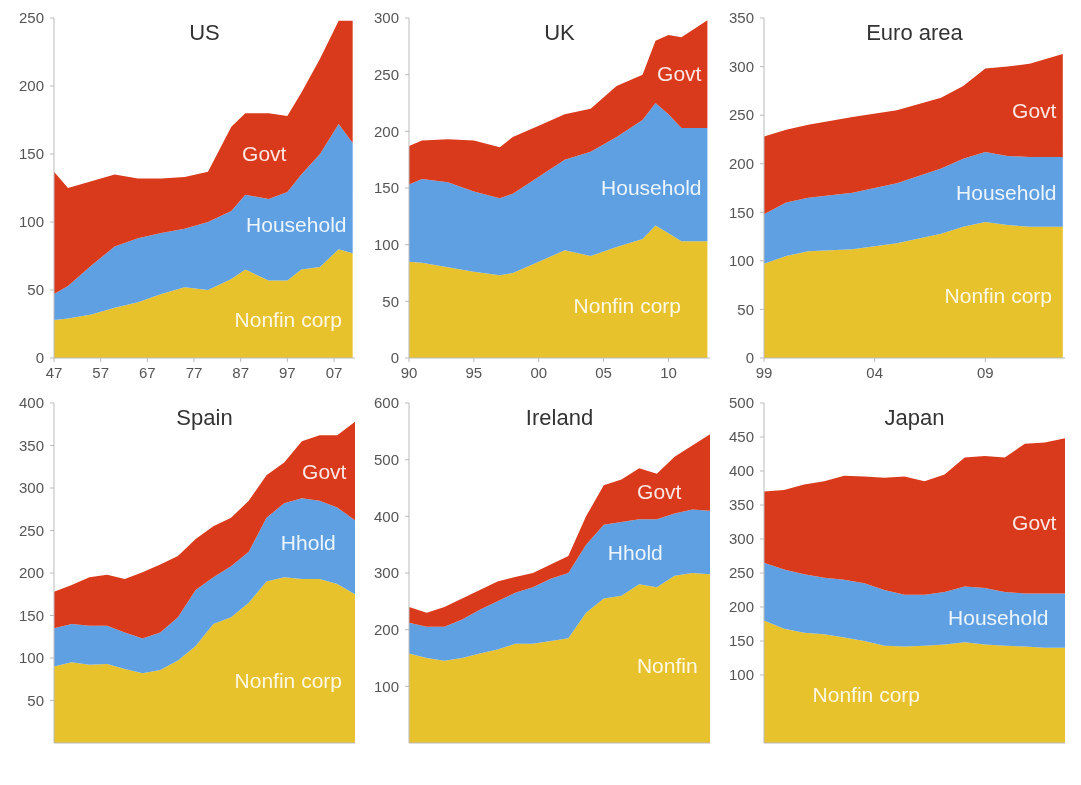 This screenshot has height=785, width=1081. Describe the element at coordinates (915, 32) in the screenshot. I see `chart-title: Euro area` at that location.